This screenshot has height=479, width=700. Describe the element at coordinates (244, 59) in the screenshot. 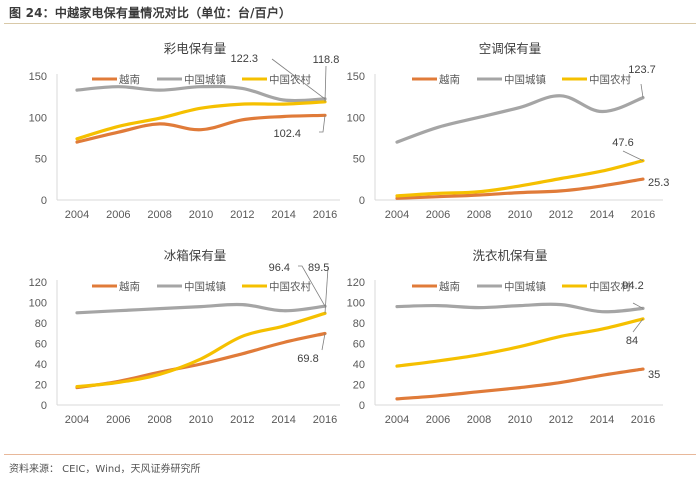

I see `data-label: 122.3` at that location.